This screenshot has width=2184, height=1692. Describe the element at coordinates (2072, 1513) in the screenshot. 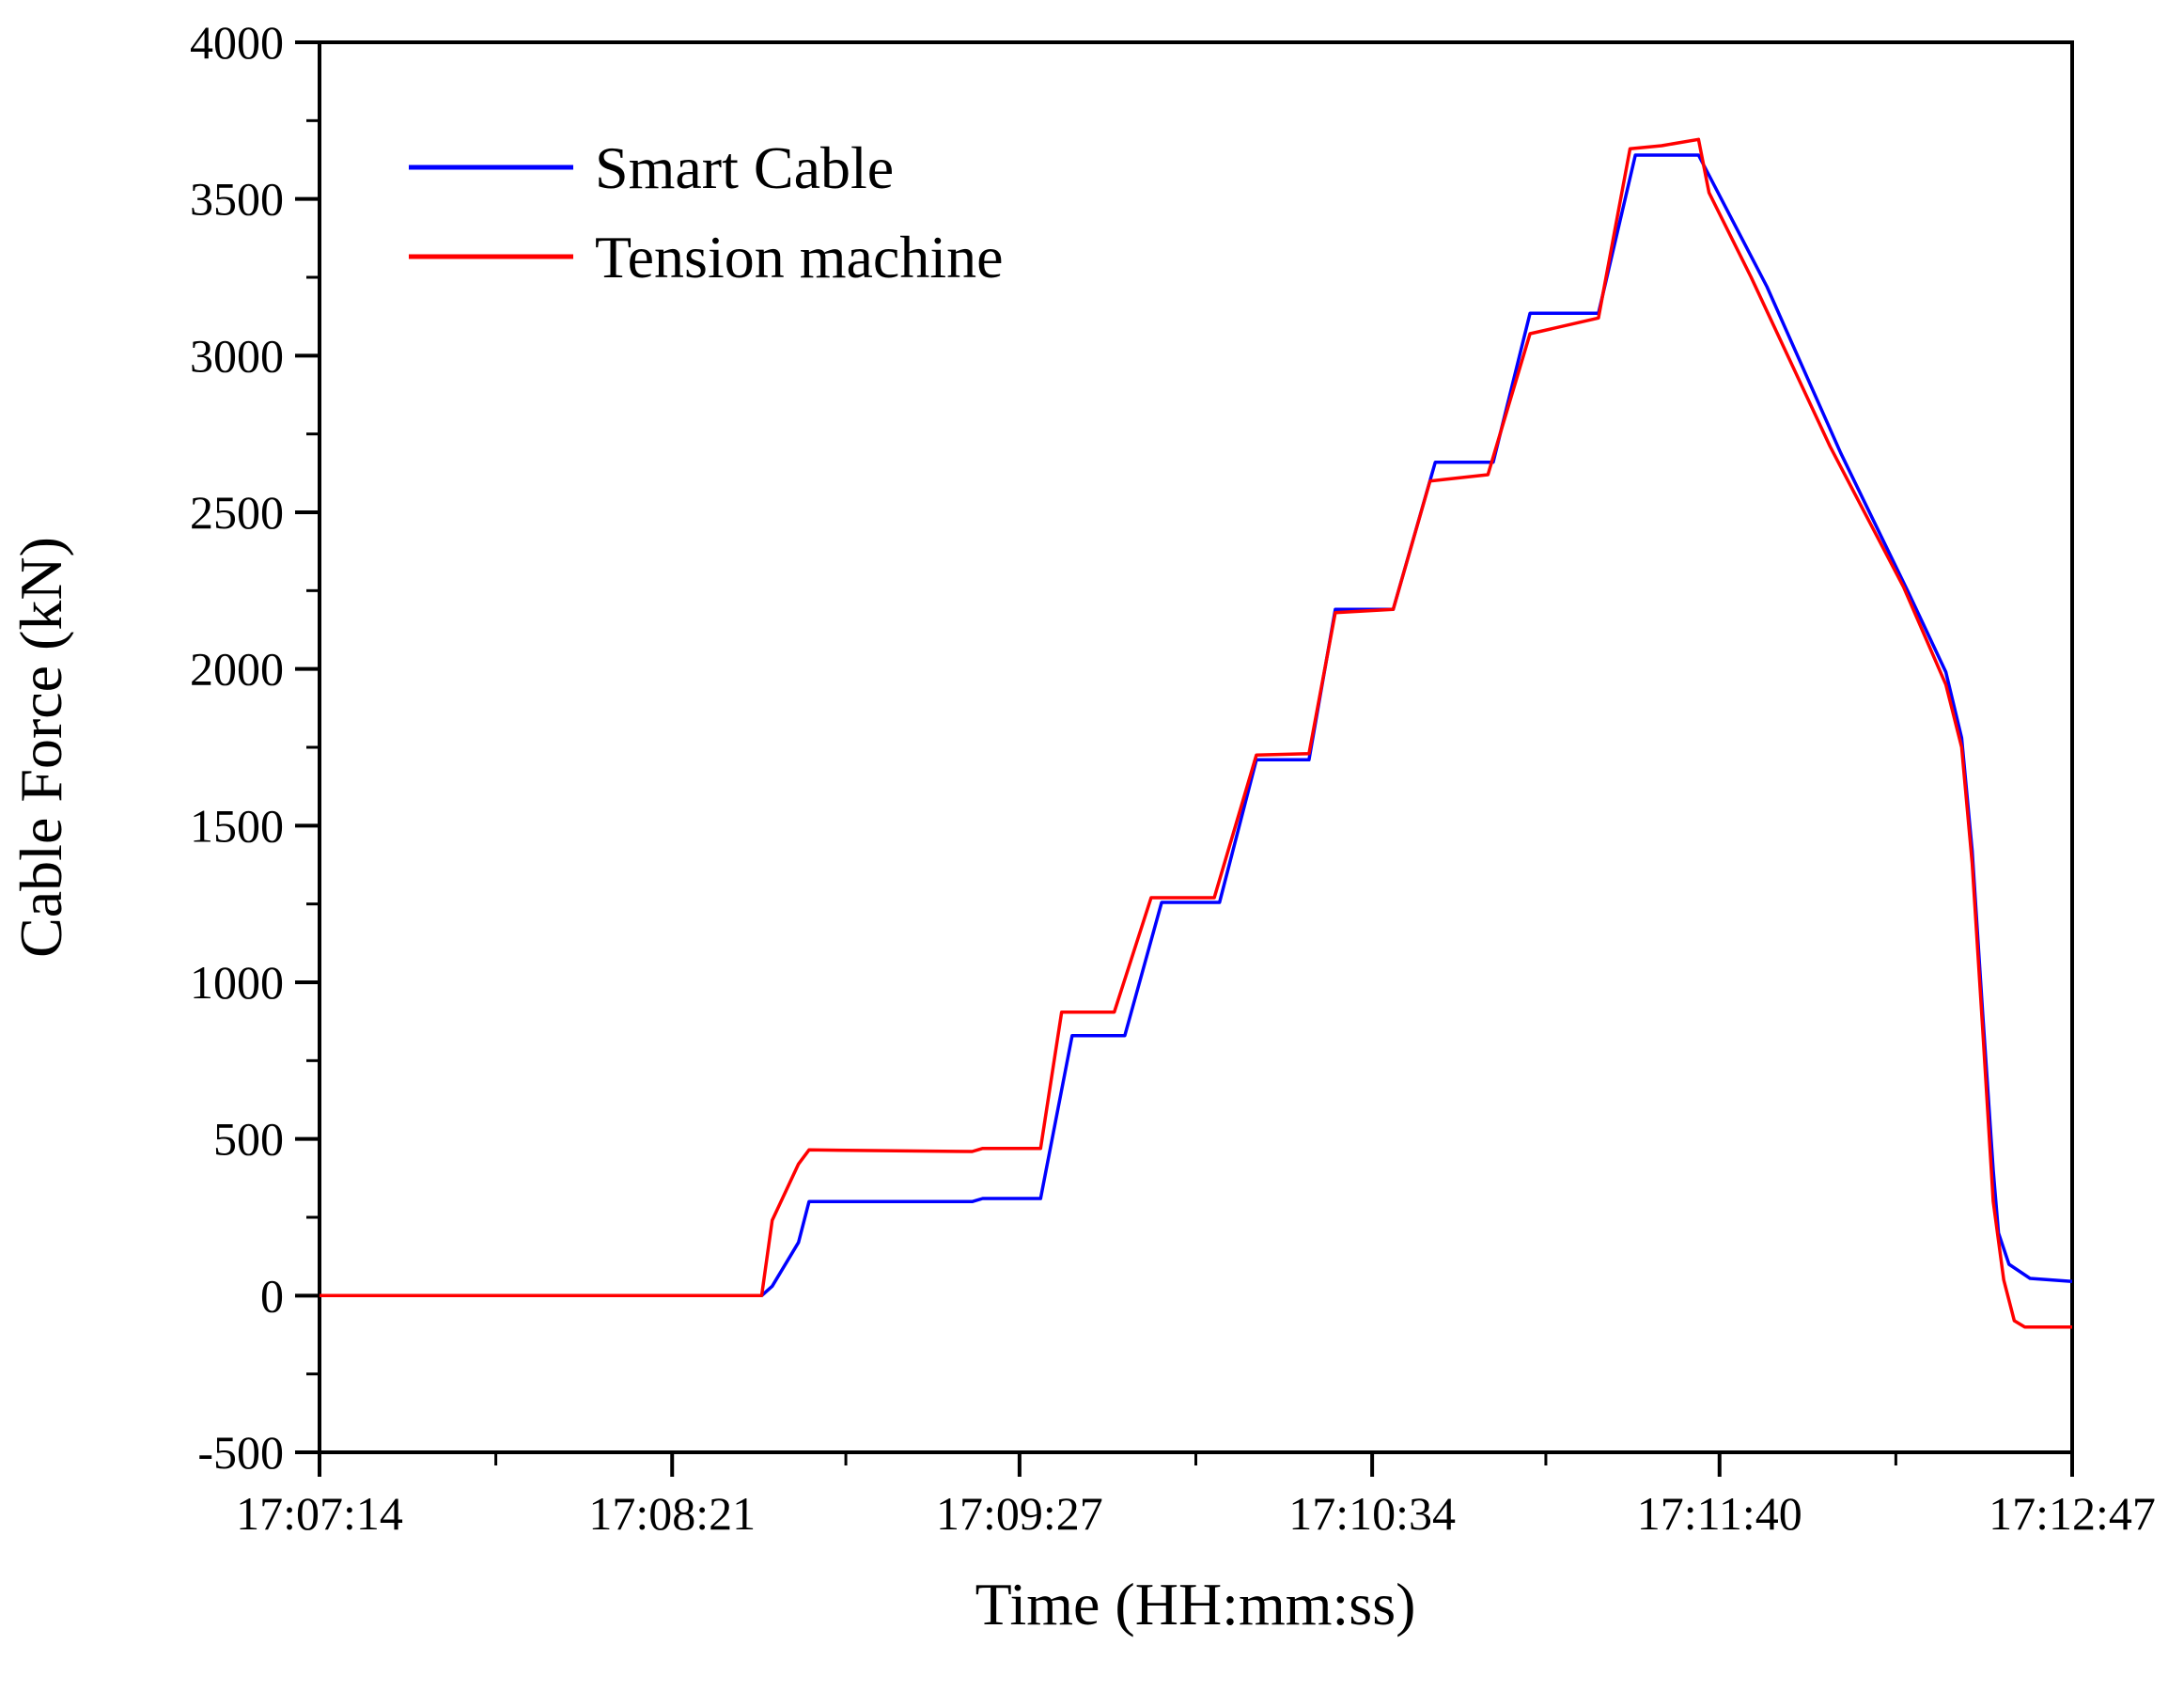

I see `x-tick-label: 17:12:47` at that location.